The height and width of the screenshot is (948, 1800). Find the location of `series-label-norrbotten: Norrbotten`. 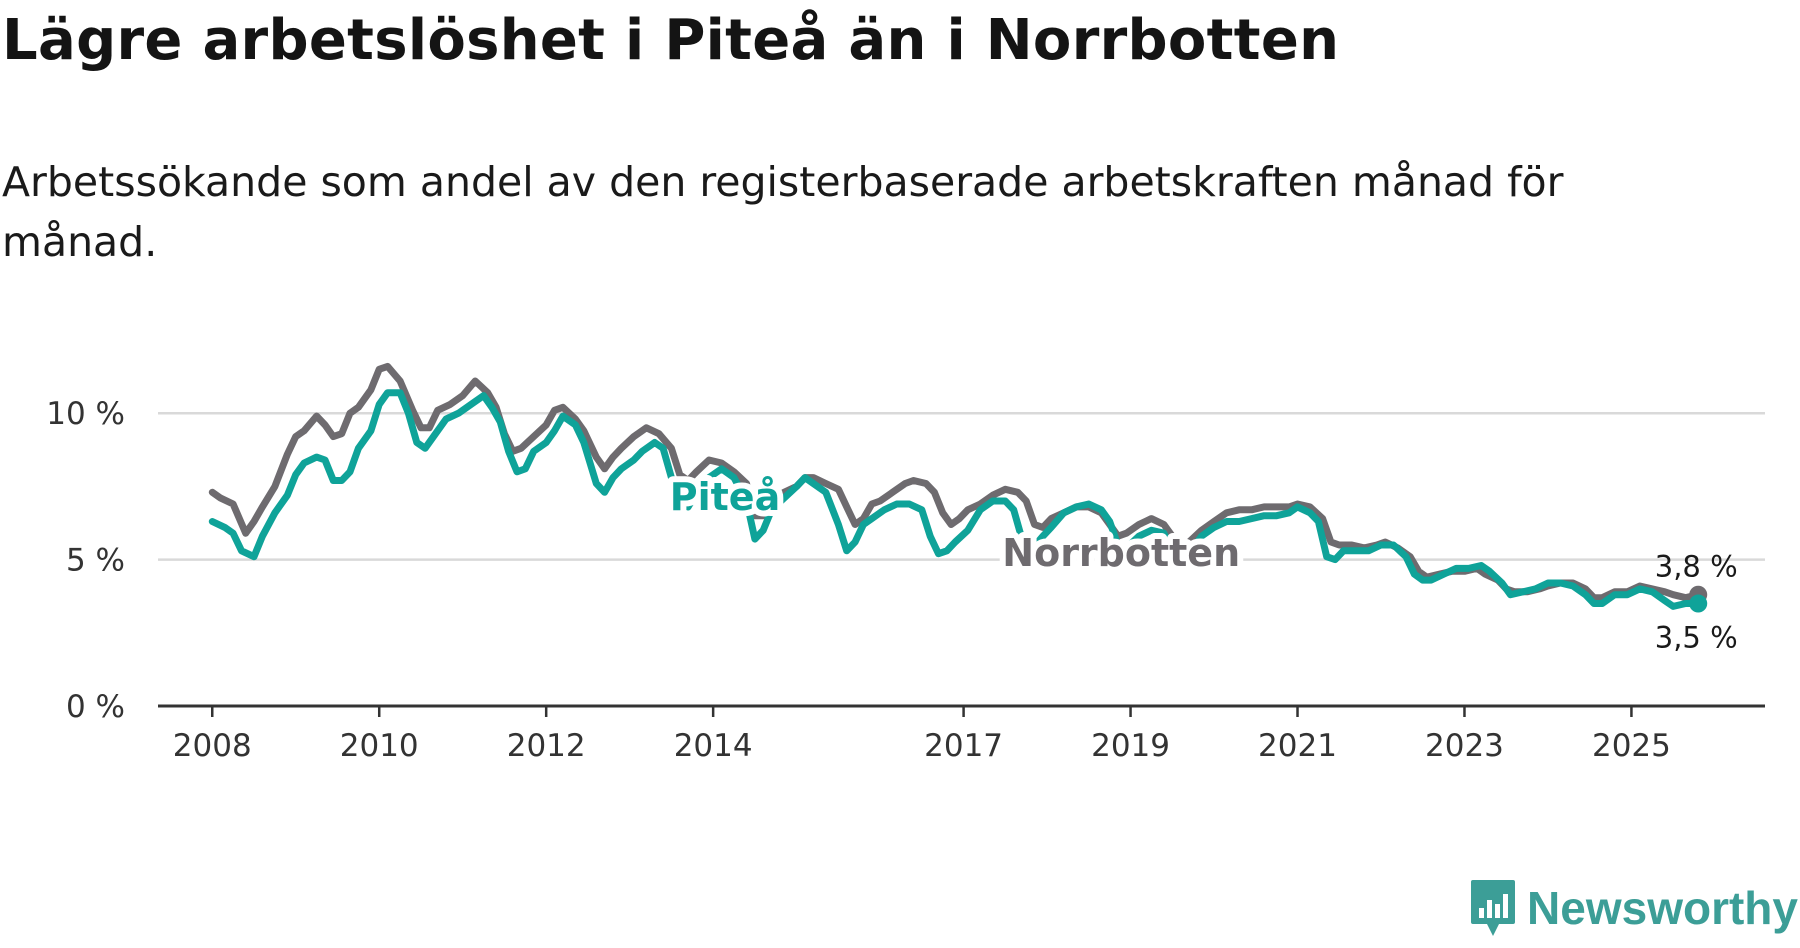

series-label-norrbotten: Norrbotten is located at coordinates (1121, 553).